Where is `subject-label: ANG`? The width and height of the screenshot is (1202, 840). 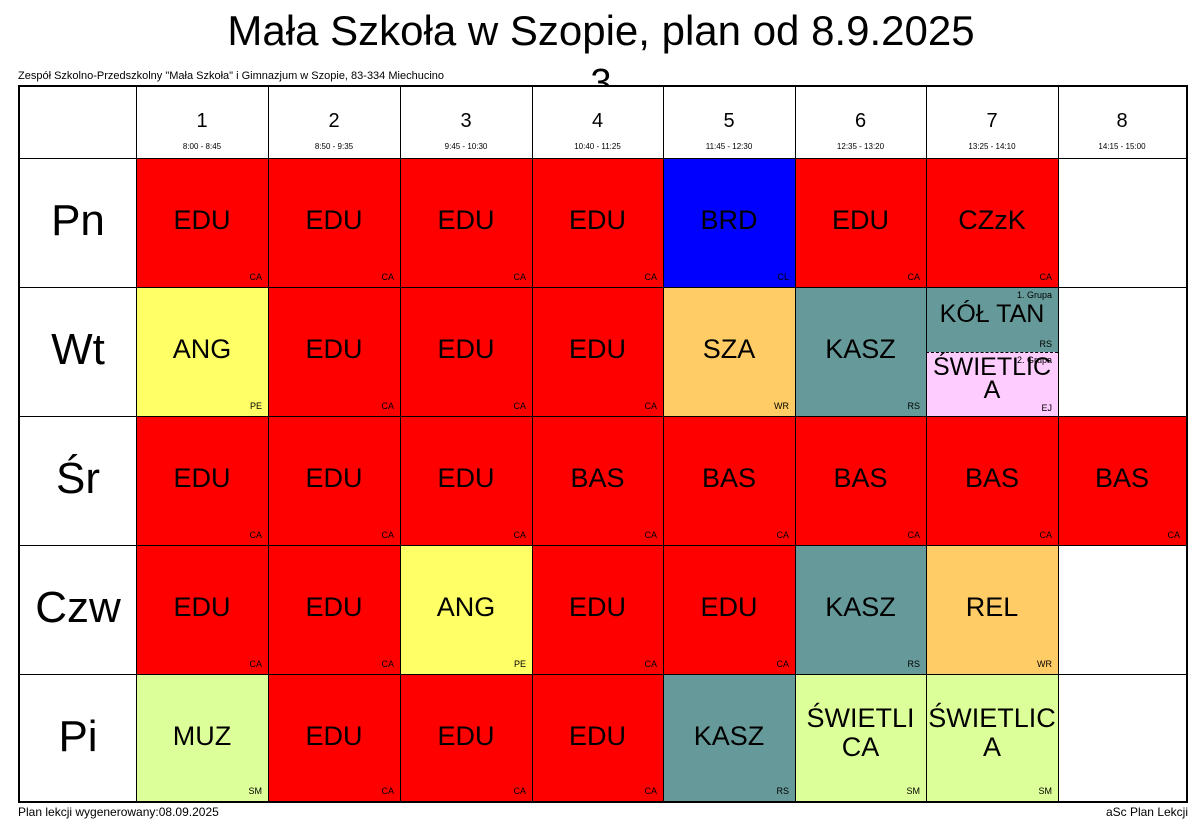
subject-label: ANG is located at coordinates (466, 607).